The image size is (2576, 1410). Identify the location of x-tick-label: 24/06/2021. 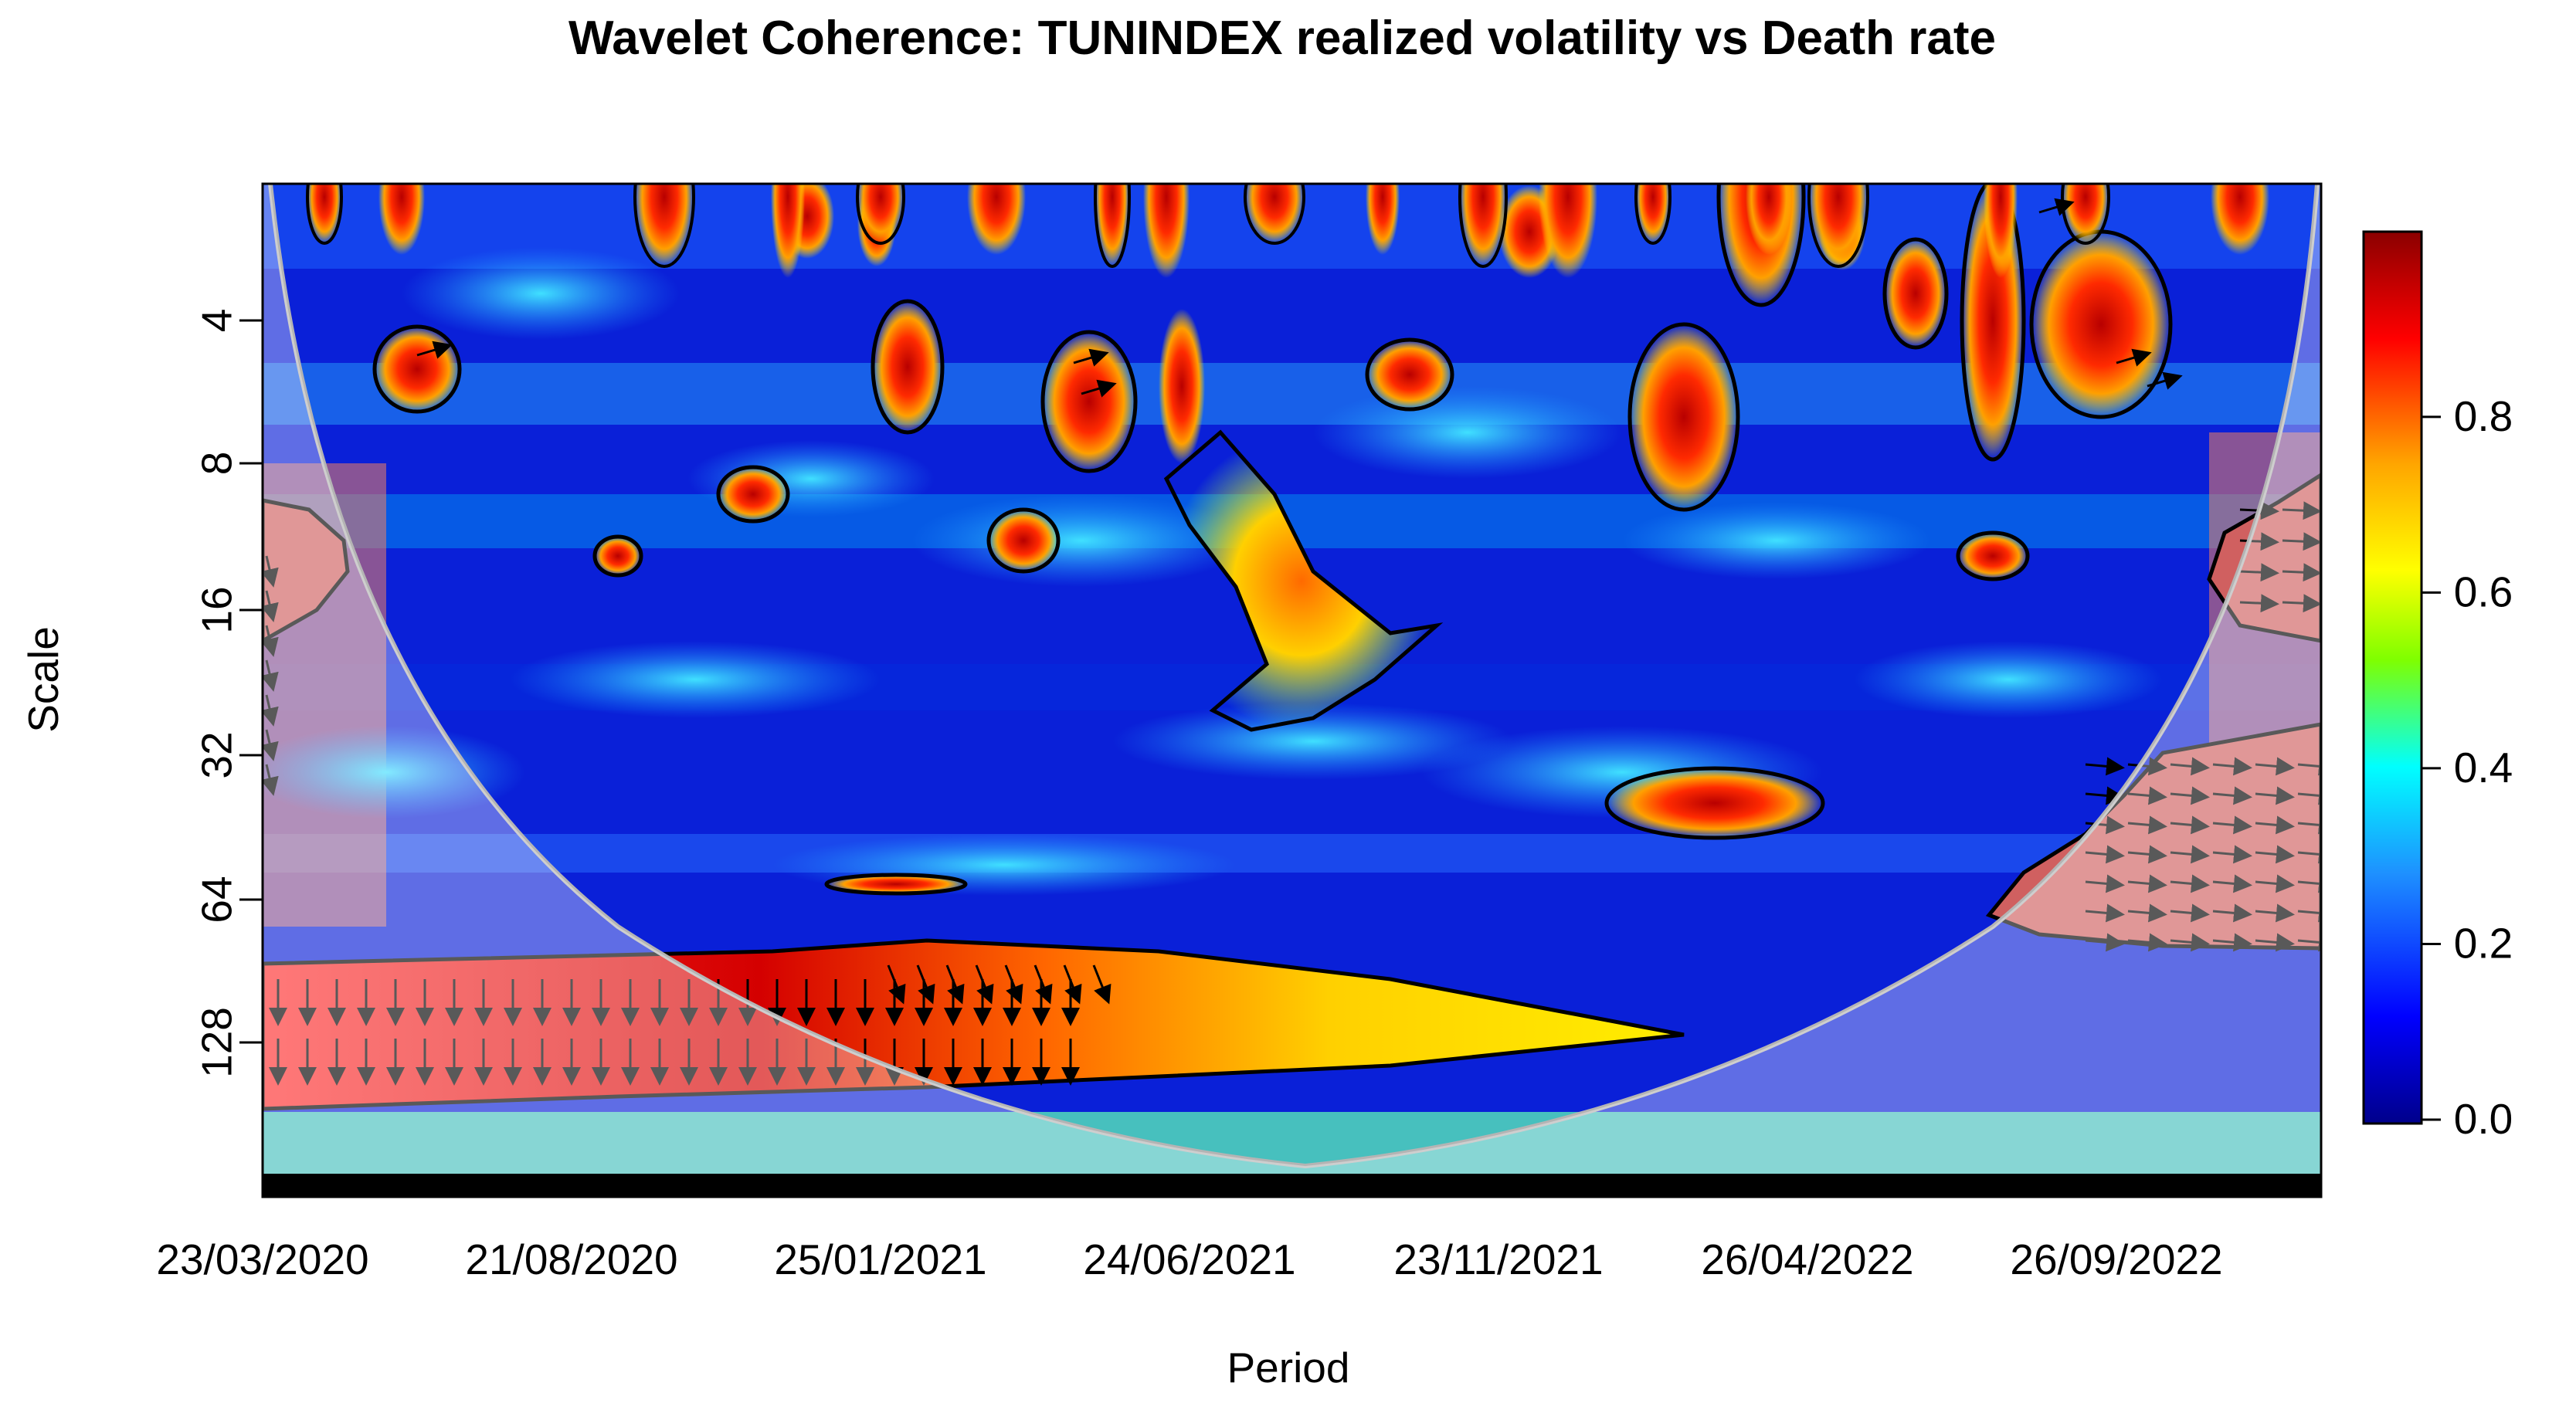
(1189, 1259).